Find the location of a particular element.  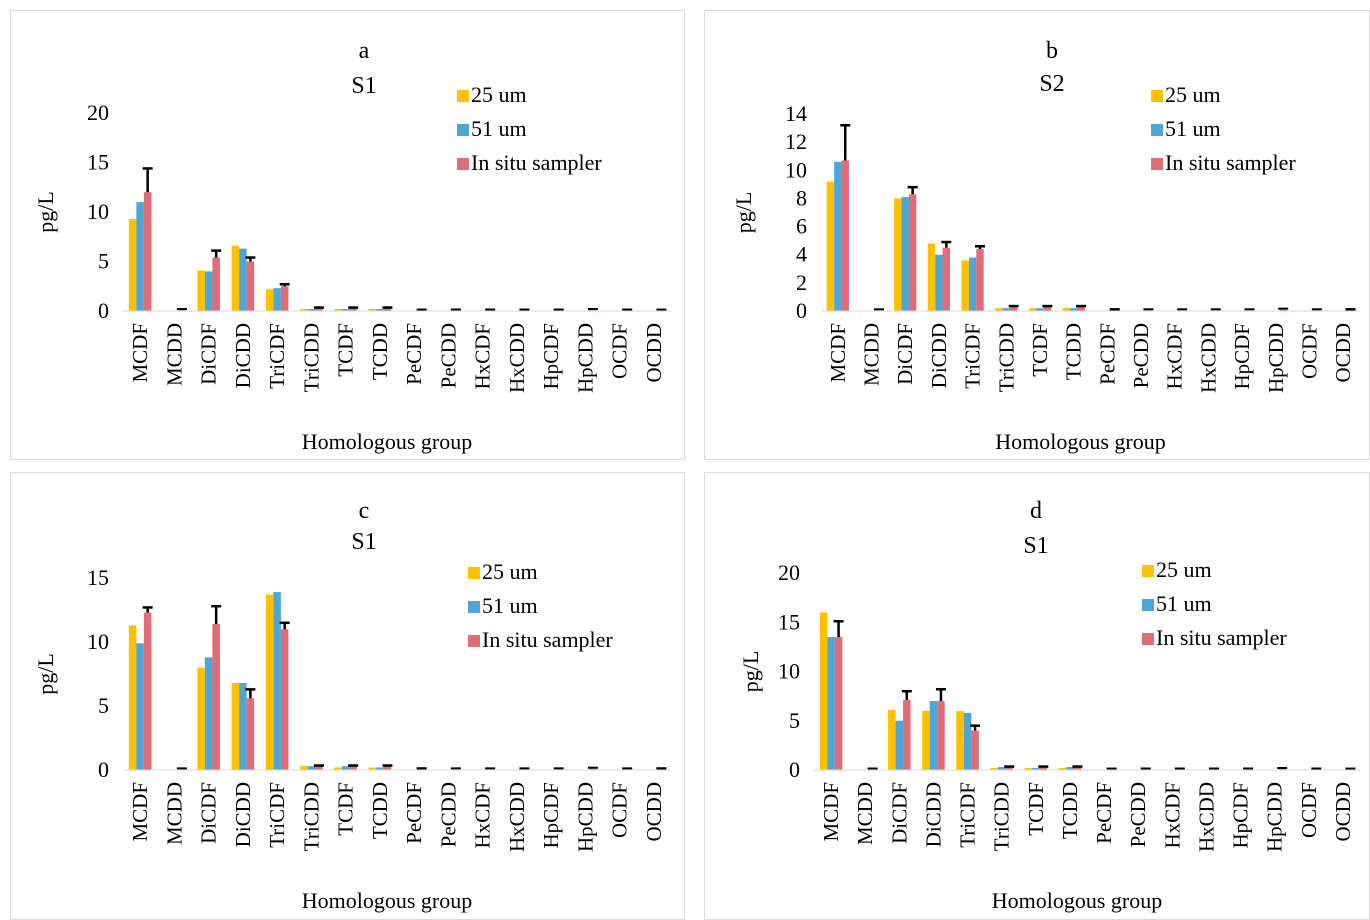

x-tick-label-dicdf: DiCDF is located at coordinates (209, 813).